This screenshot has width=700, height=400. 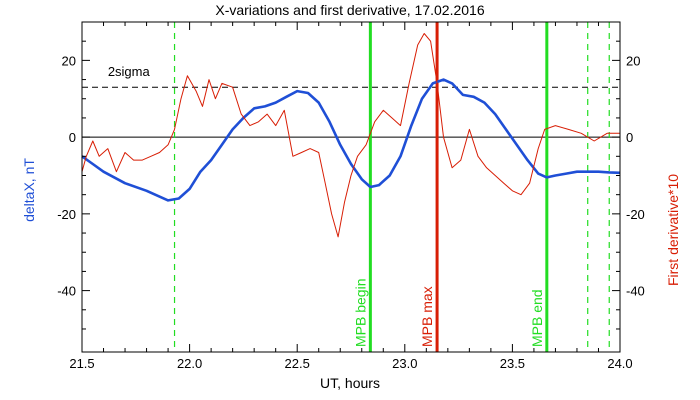 What do you see at coordinates (635, 214) in the screenshot?
I see `y-tick-label-right-2: -20` at bounding box center [635, 214].